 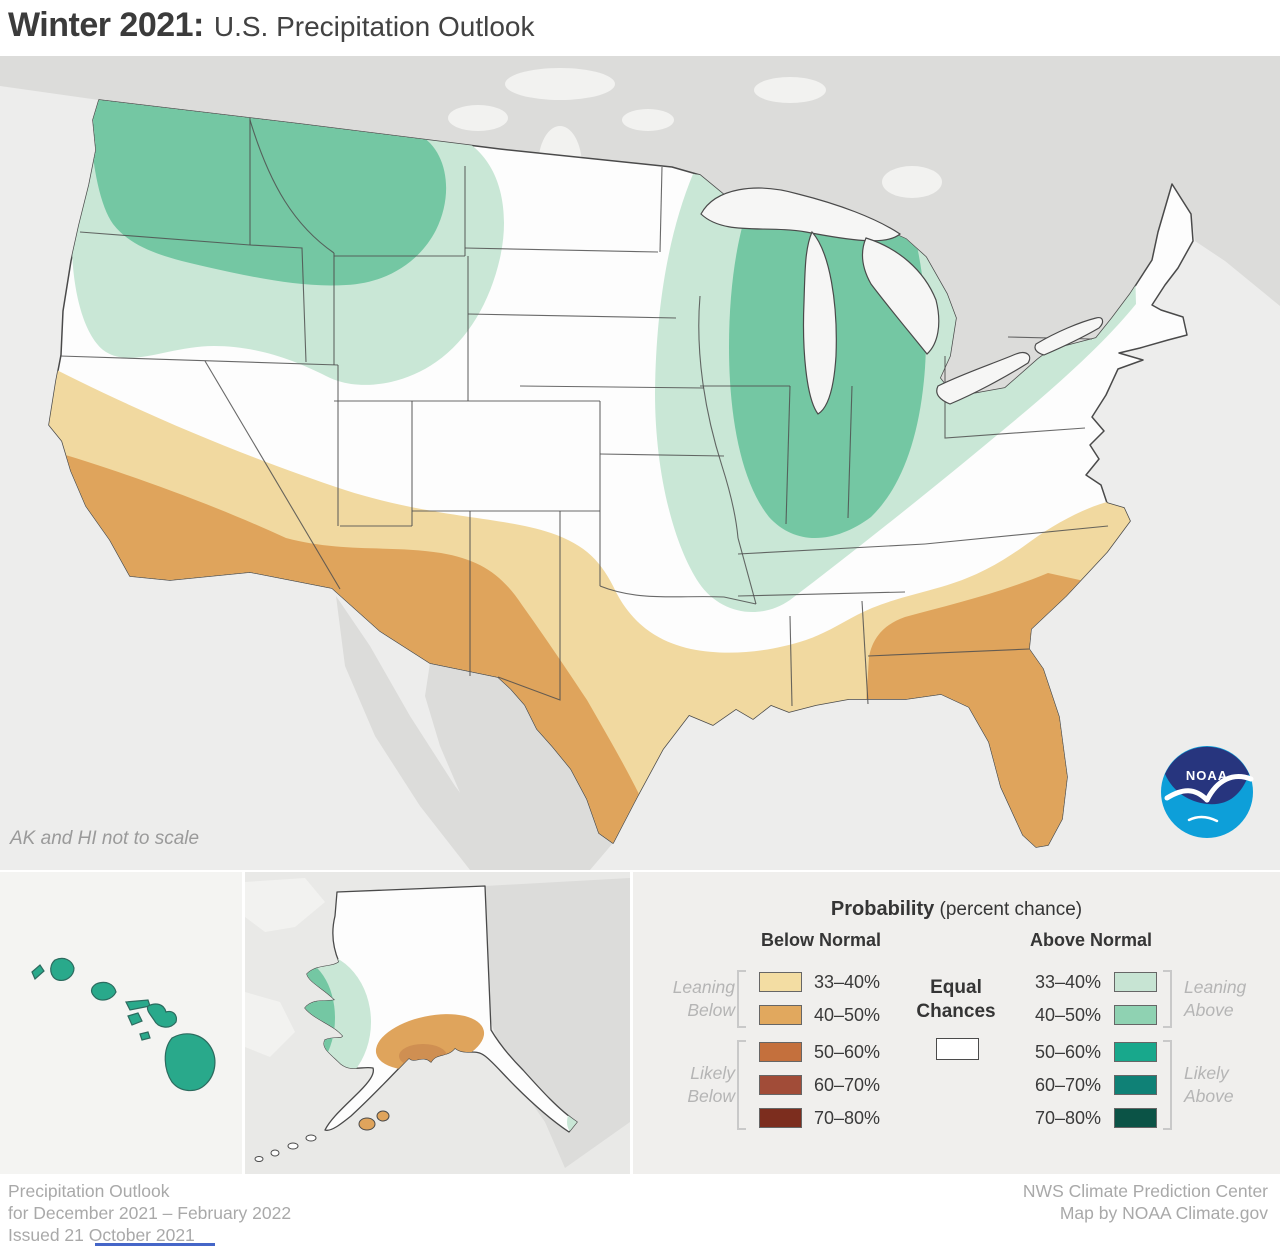 I want to click on lake-erie, so click(x=983, y=378).